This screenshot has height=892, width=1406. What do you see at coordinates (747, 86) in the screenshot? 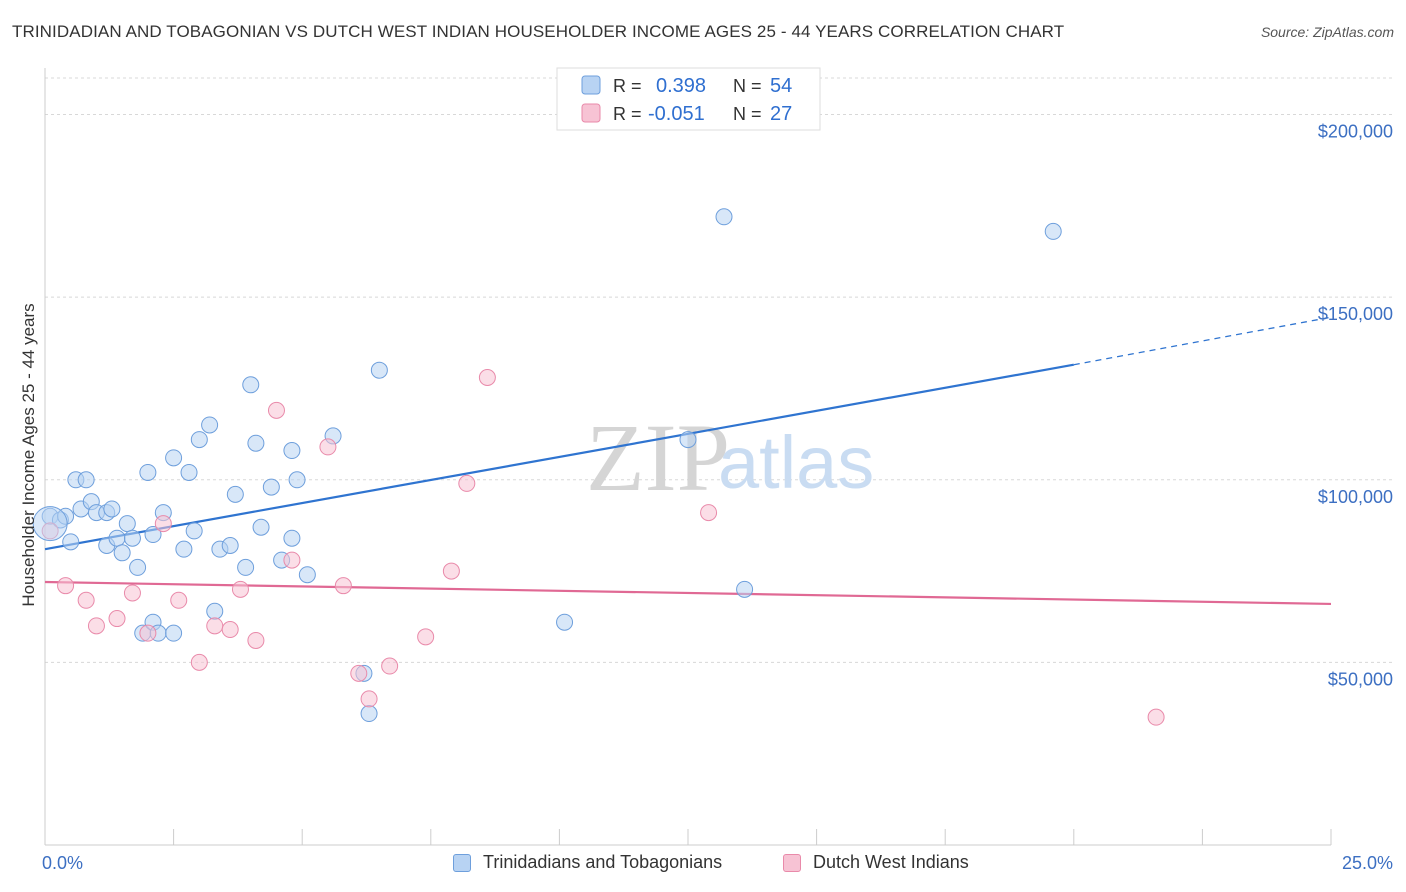
I see `legend-n-label-blue: N =` at bounding box center [747, 86].